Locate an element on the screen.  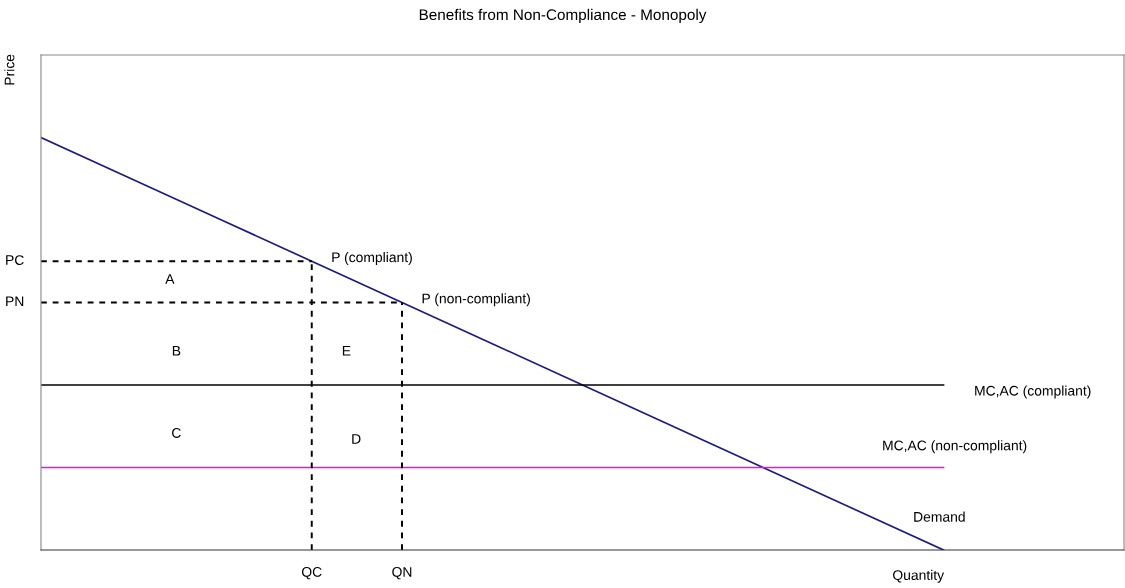
text: MC,AC (compliant) is located at coordinates (1033, 392).